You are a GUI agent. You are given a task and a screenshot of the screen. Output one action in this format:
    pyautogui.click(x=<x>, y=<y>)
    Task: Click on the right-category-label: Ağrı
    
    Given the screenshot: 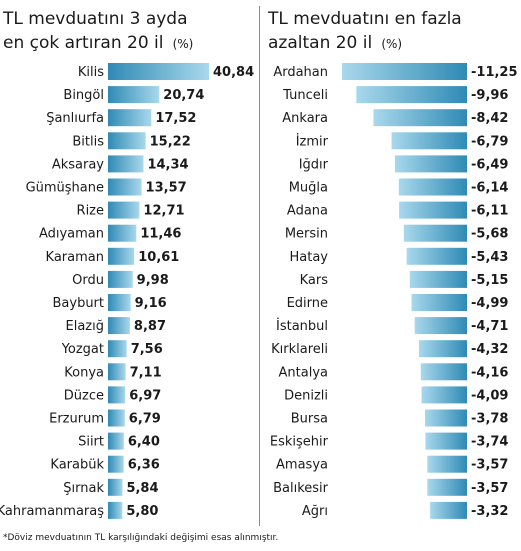 What is the action you would take?
    pyautogui.click(x=315, y=511)
    